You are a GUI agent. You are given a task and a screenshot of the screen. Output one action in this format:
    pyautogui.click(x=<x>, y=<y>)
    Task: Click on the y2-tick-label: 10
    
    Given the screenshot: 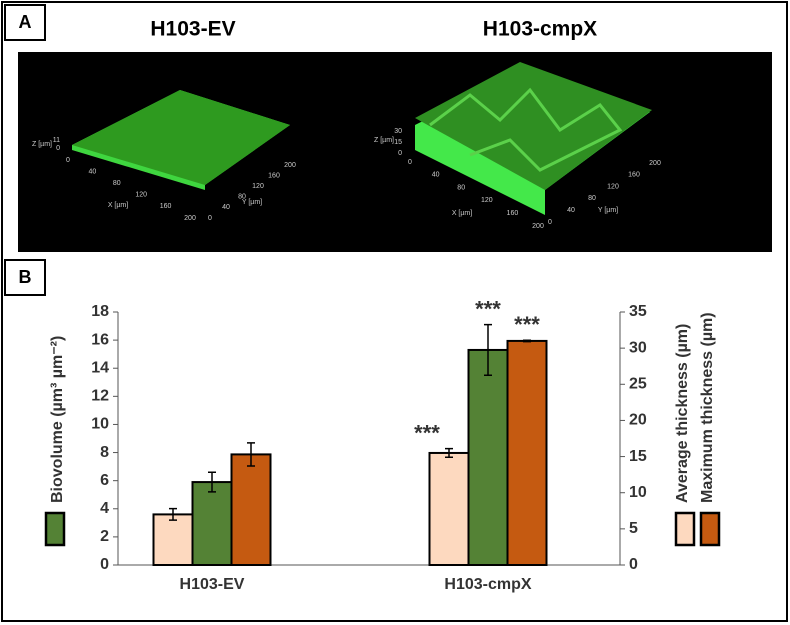 What is the action you would take?
    pyautogui.click(x=638, y=492)
    